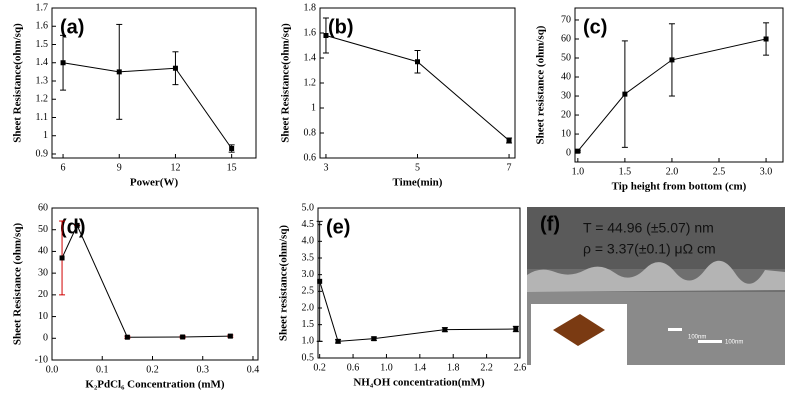 The height and width of the screenshot is (401, 787). Describe the element at coordinates (679, 187) in the screenshot. I see `x-axis-title: Tip height from bottom (cm)` at that location.